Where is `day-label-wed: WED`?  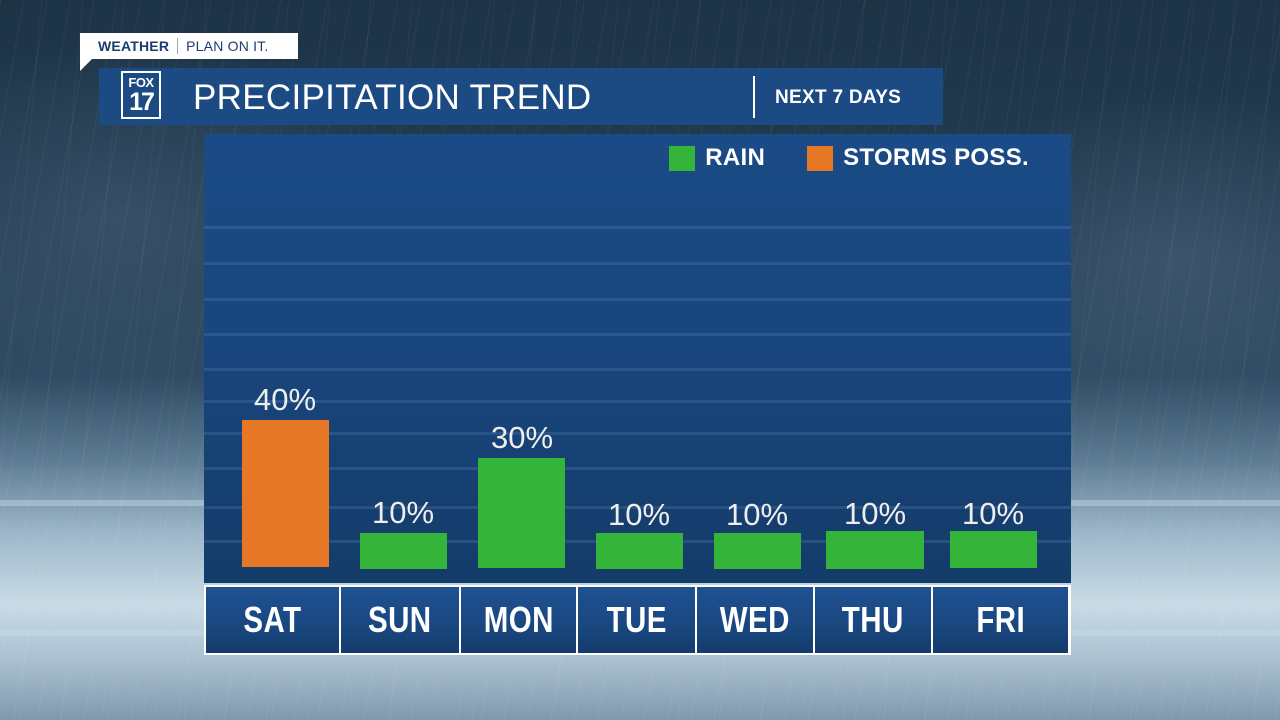
day-label-wed: WED is located at coordinates (755, 620).